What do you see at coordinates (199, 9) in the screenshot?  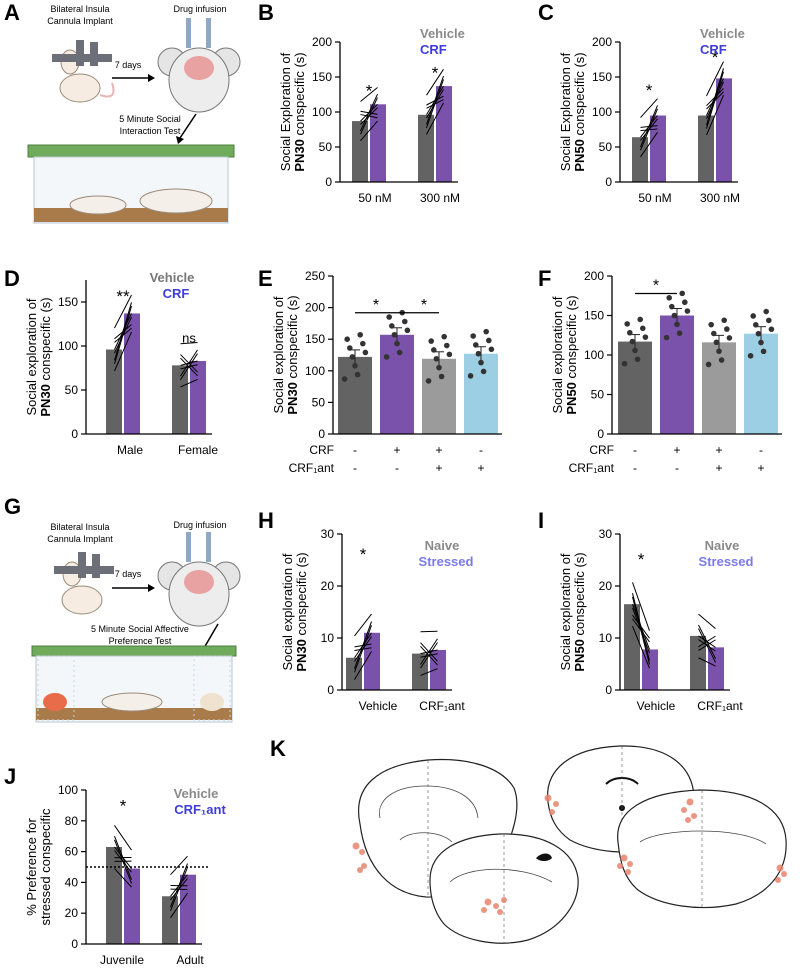 I see `drug-infusion-label: Drug infusion` at bounding box center [199, 9].